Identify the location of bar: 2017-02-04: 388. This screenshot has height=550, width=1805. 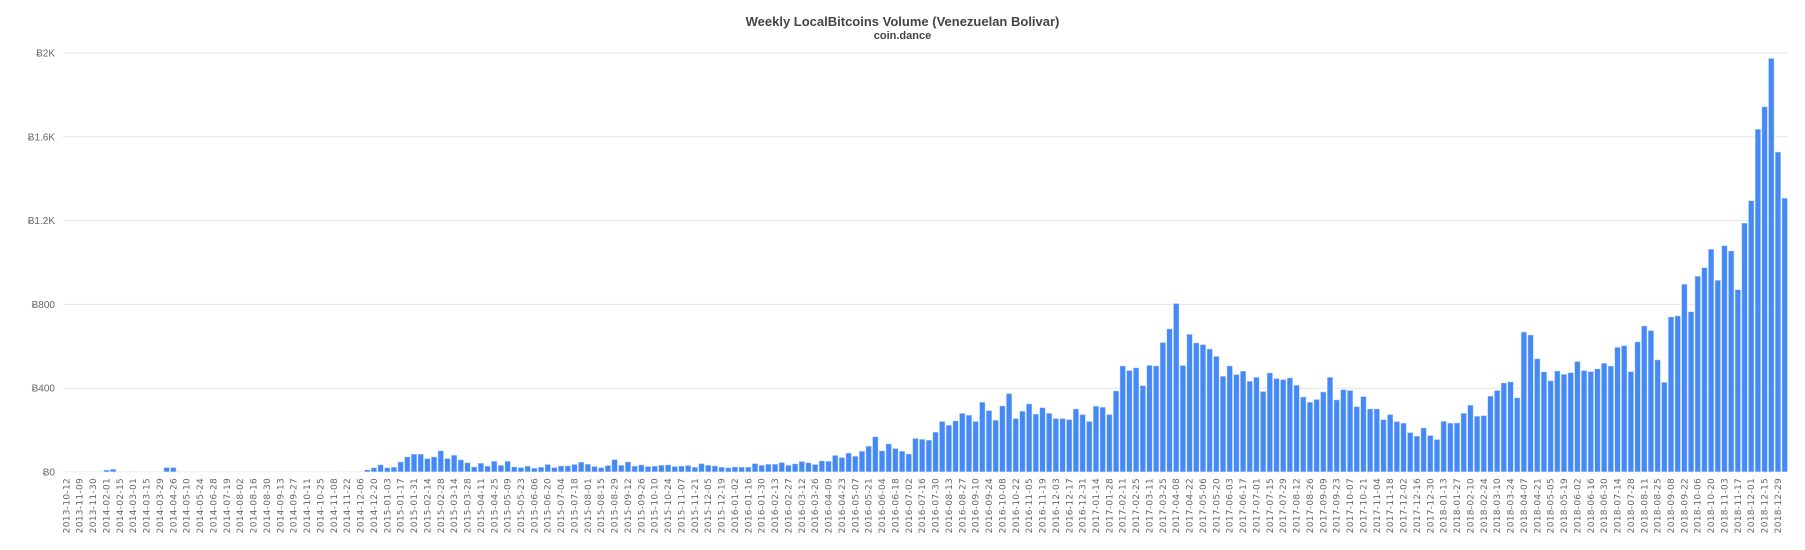
(1116, 431).